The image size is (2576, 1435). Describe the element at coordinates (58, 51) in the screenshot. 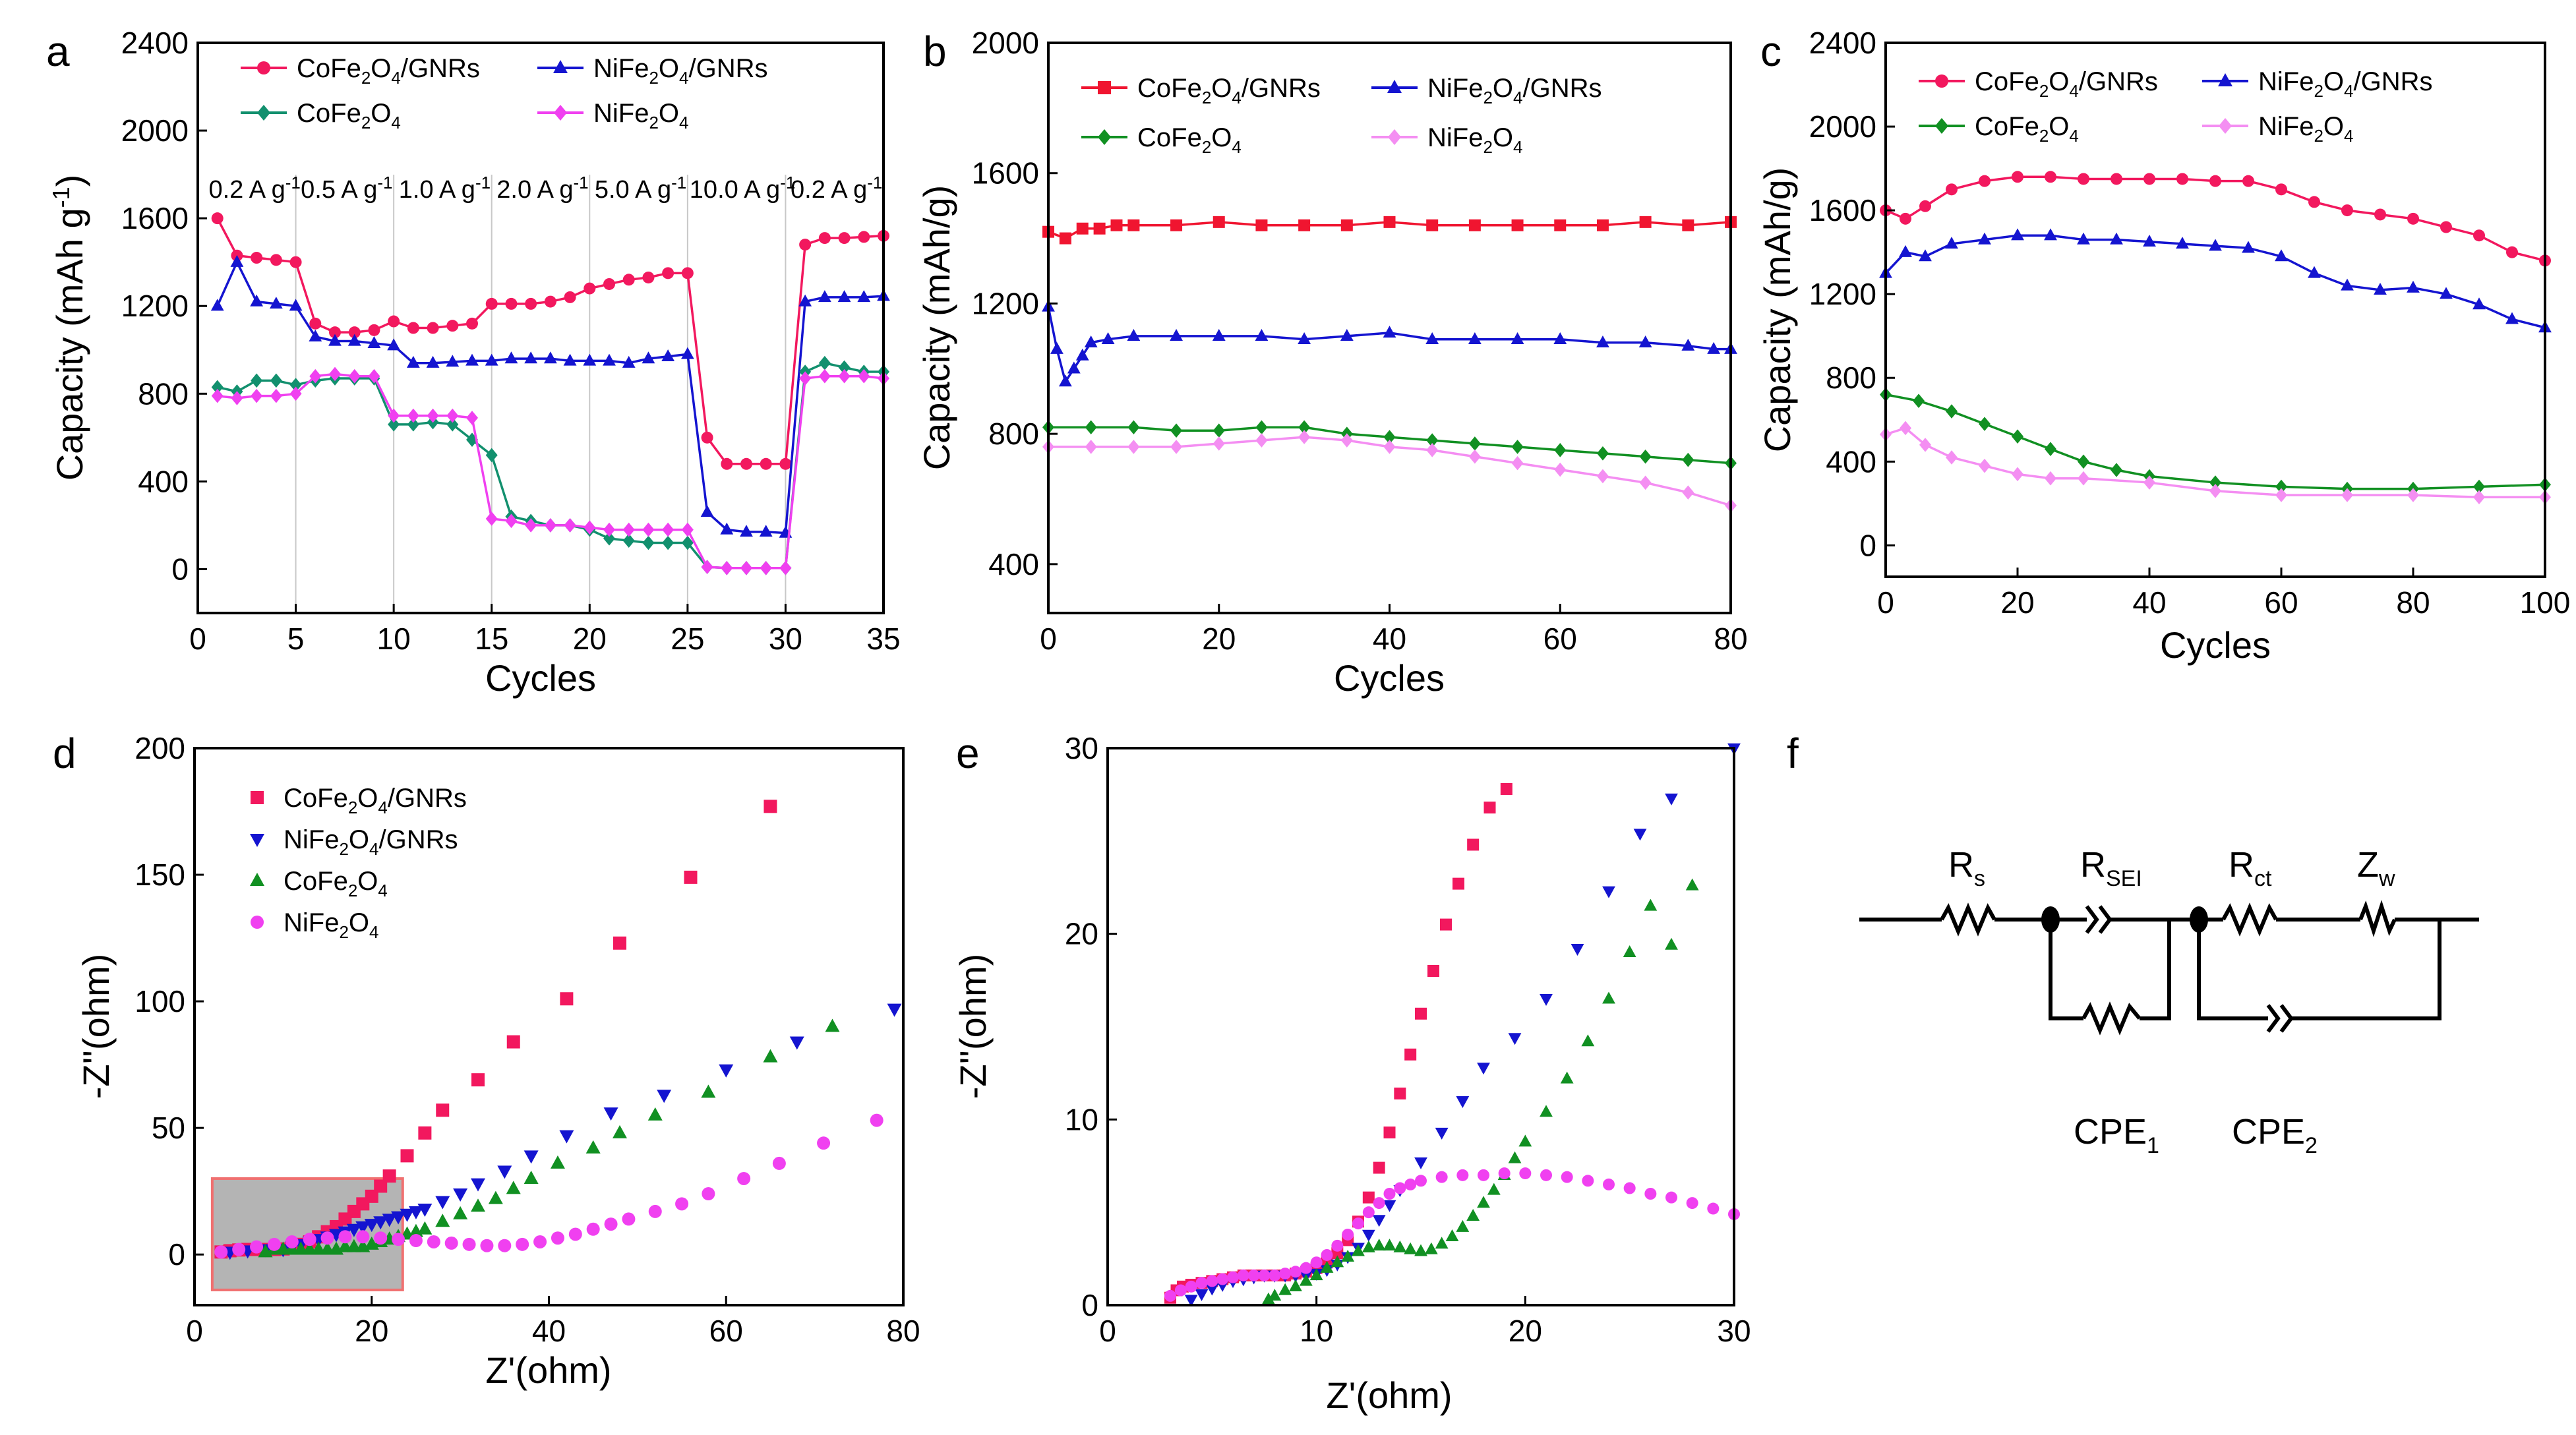

I see `panel-label-a: a` at that location.